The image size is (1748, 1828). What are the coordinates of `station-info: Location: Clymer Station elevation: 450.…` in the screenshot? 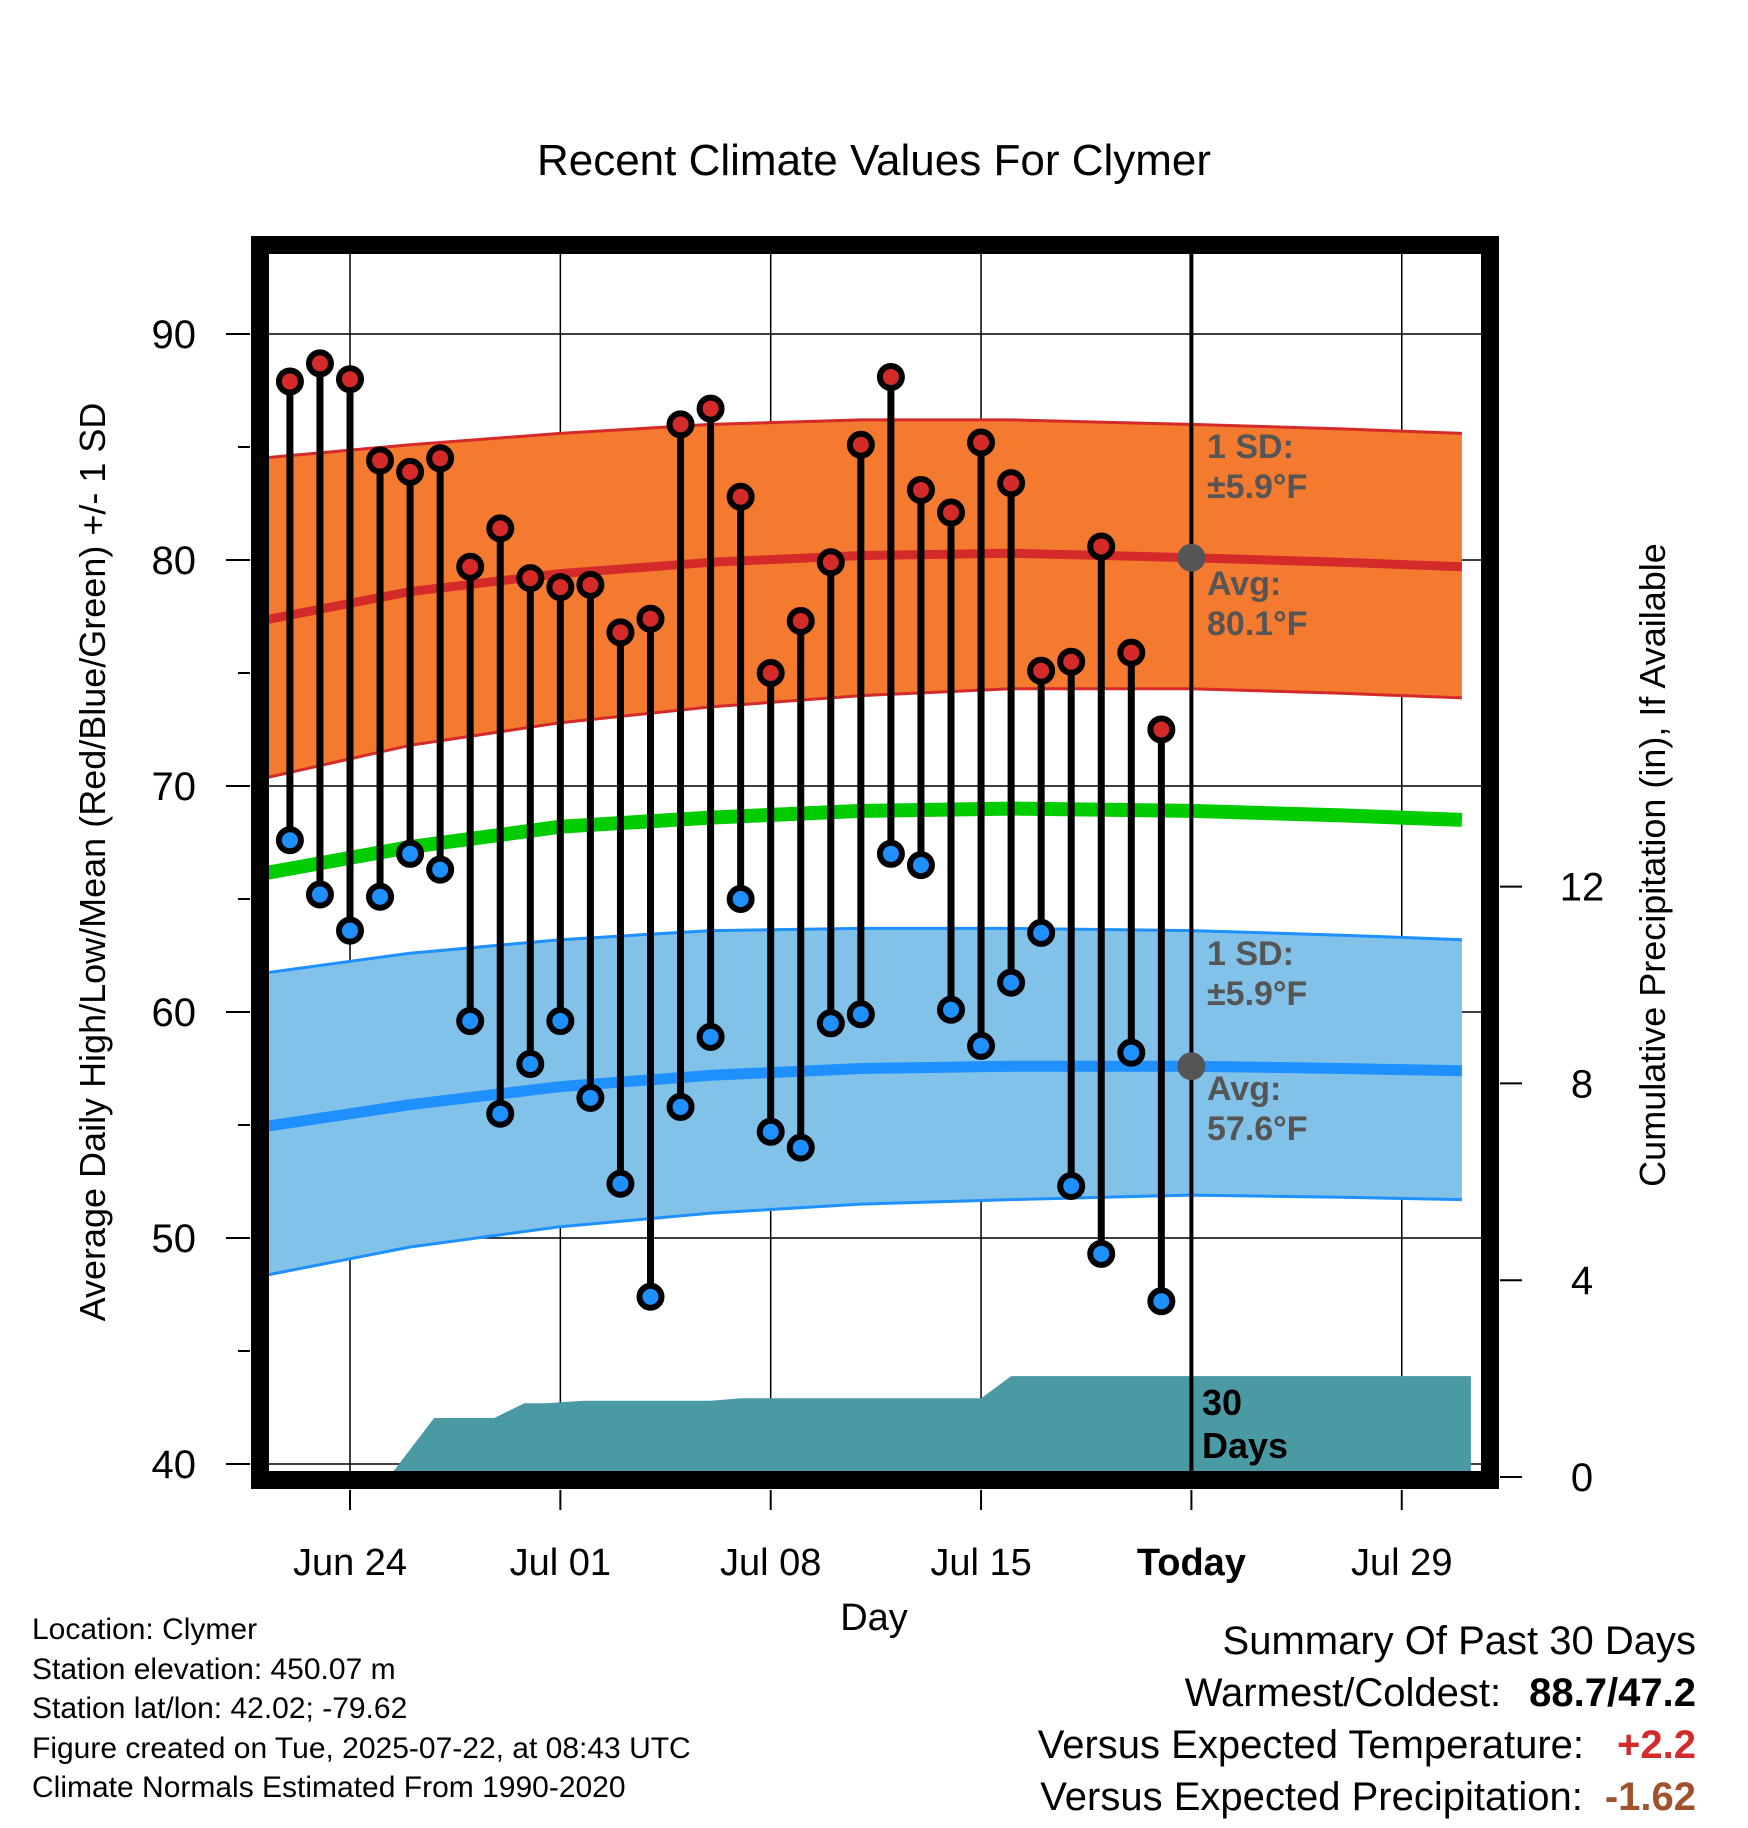 It's located at (361, 1709).